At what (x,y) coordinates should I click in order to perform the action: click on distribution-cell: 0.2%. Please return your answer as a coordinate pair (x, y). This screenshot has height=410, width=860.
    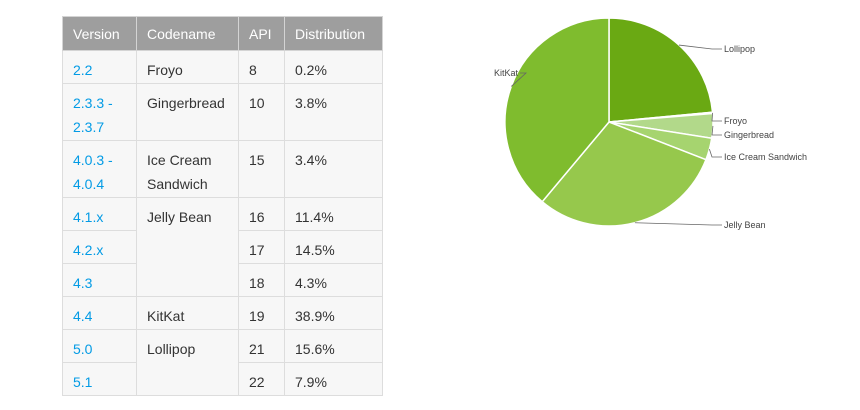
    Looking at the image, I should click on (333, 67).